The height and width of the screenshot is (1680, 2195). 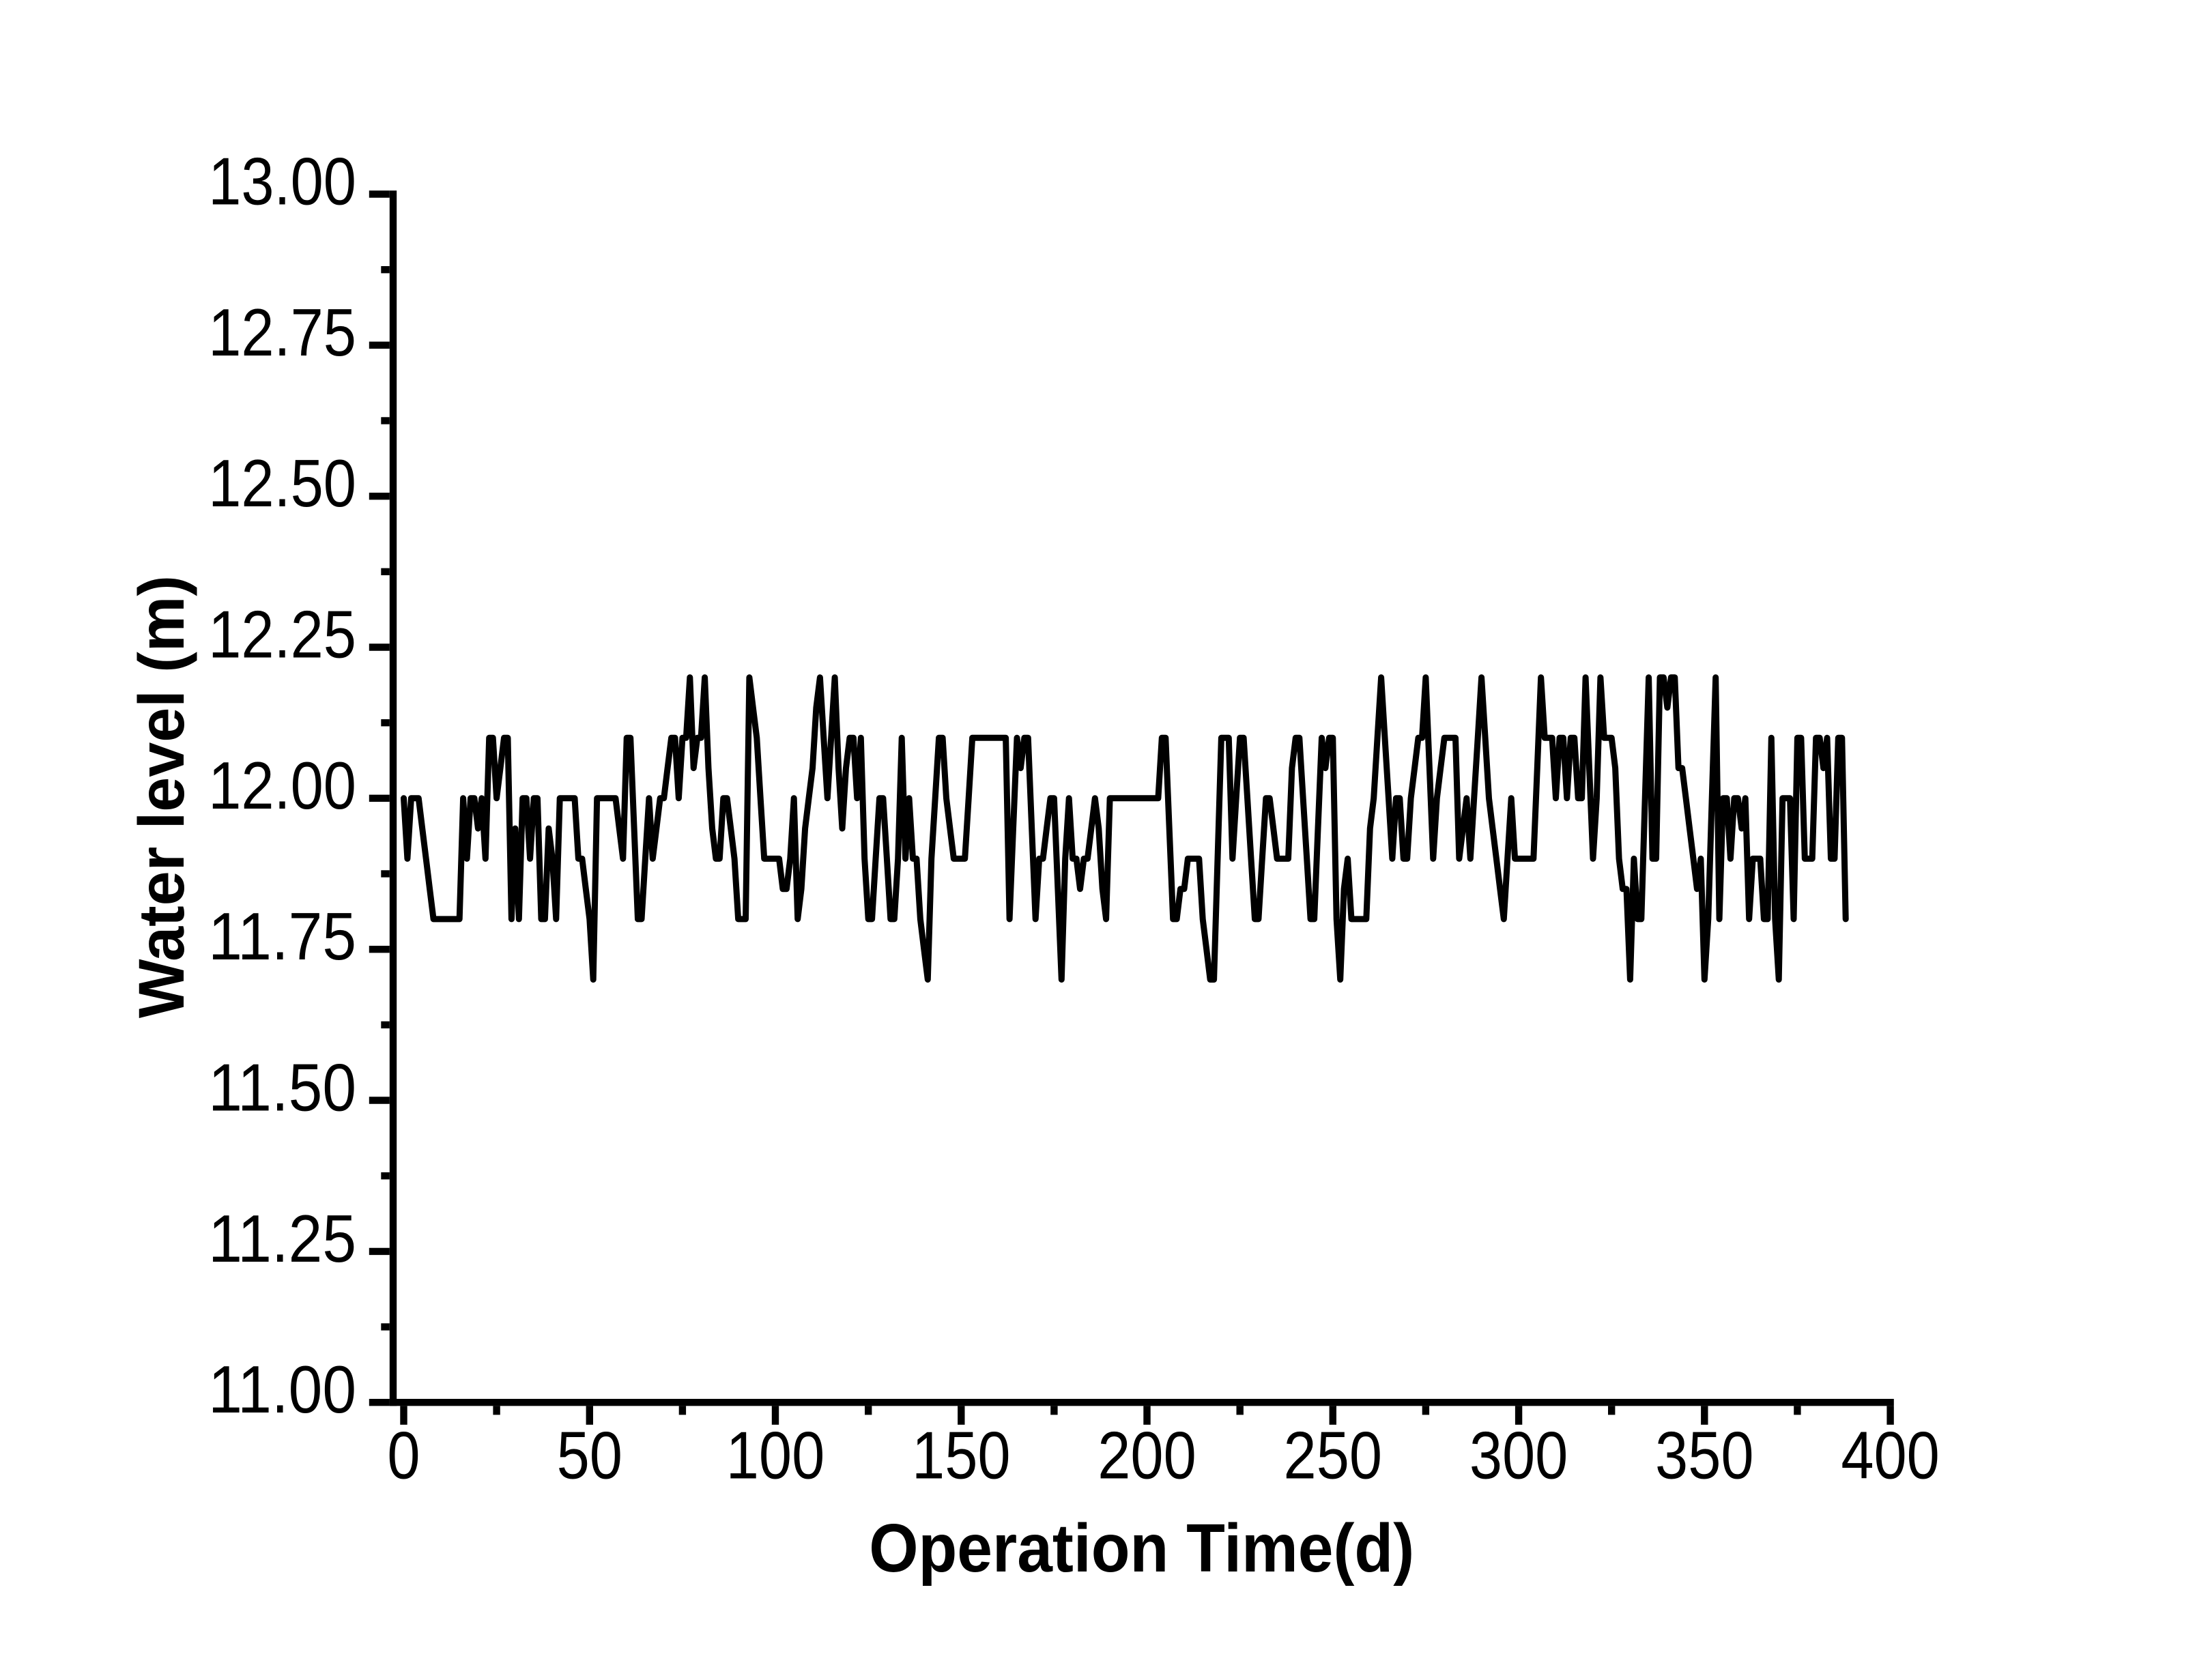 I want to click on svg-text: 11.00, so click(x=282, y=1389).